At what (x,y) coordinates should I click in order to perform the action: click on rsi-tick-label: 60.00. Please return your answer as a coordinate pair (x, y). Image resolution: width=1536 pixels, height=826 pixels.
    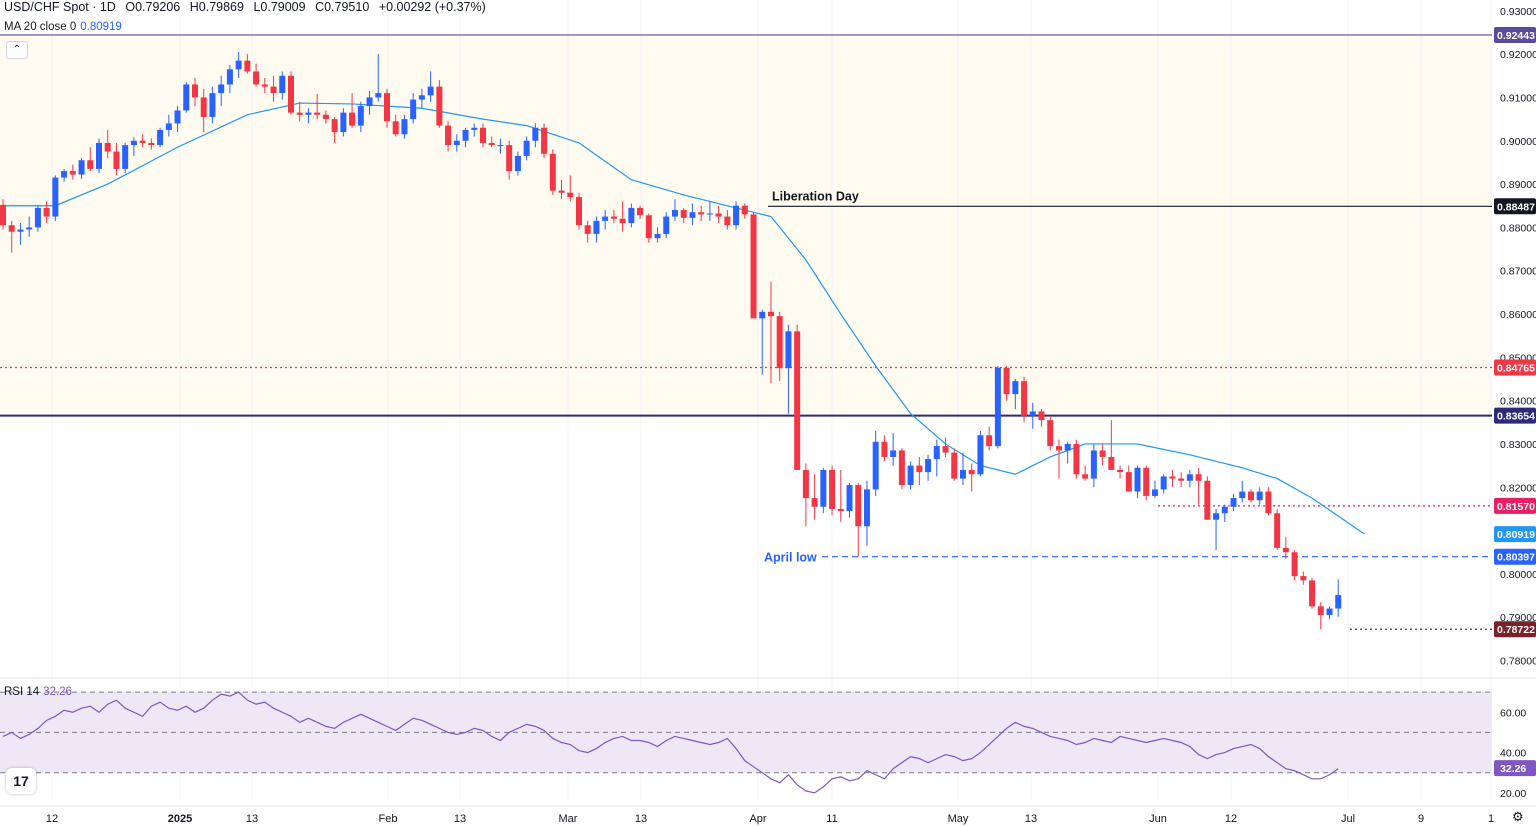
    Looking at the image, I should click on (1513, 713).